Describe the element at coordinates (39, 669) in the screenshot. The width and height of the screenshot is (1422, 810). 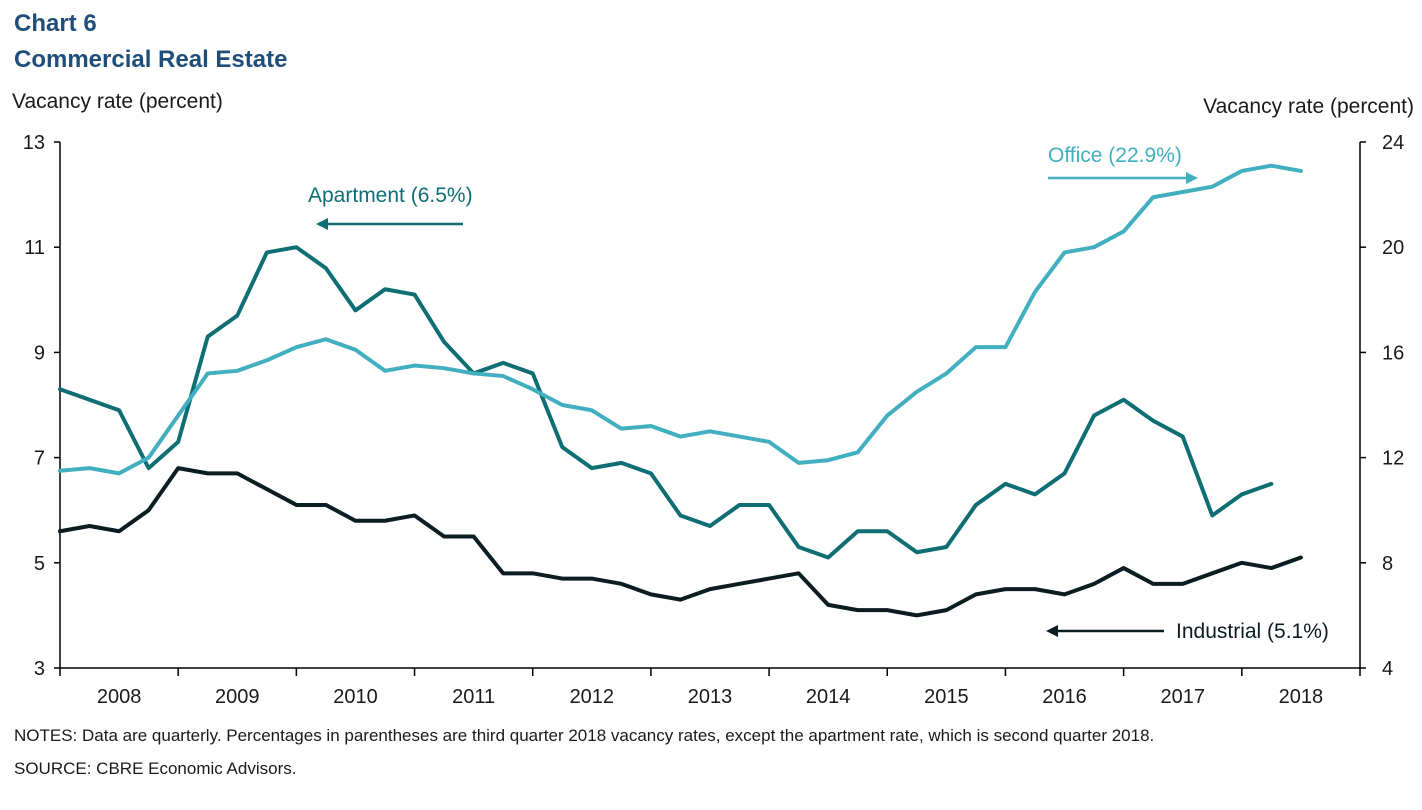
I see `y-tick-label-left: 3` at that location.